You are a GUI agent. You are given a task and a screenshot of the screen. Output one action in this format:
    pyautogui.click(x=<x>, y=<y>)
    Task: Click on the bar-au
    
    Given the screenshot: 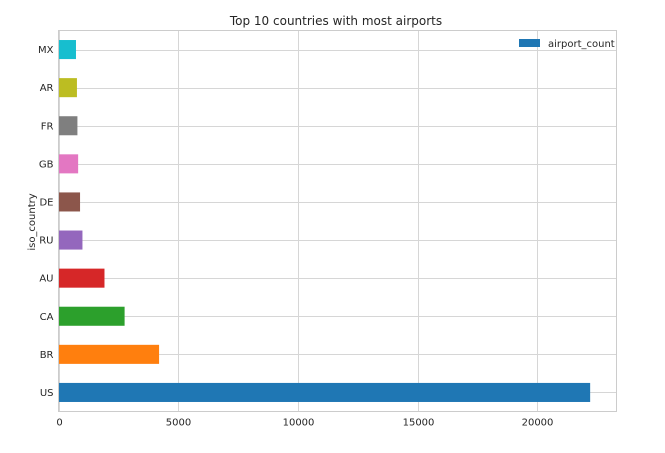 What is the action you would take?
    pyautogui.click(x=81, y=278)
    